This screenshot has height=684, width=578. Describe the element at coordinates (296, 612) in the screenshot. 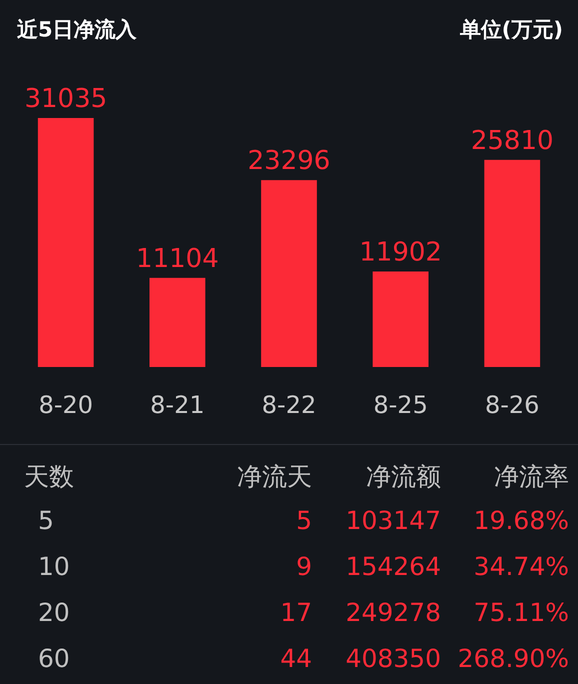

I see `text: 17` at that location.